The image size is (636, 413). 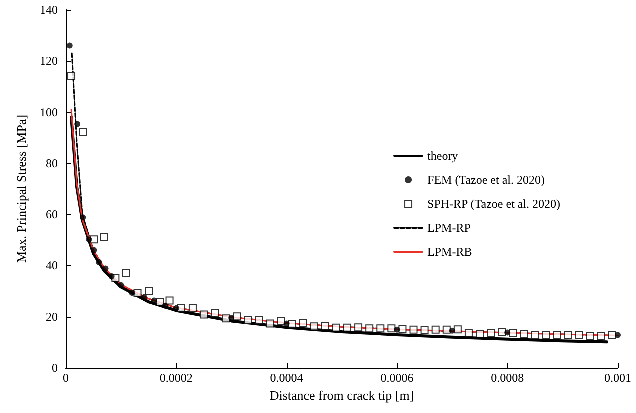 I want to click on x-tick-label: 0.0004, so click(x=287, y=378).